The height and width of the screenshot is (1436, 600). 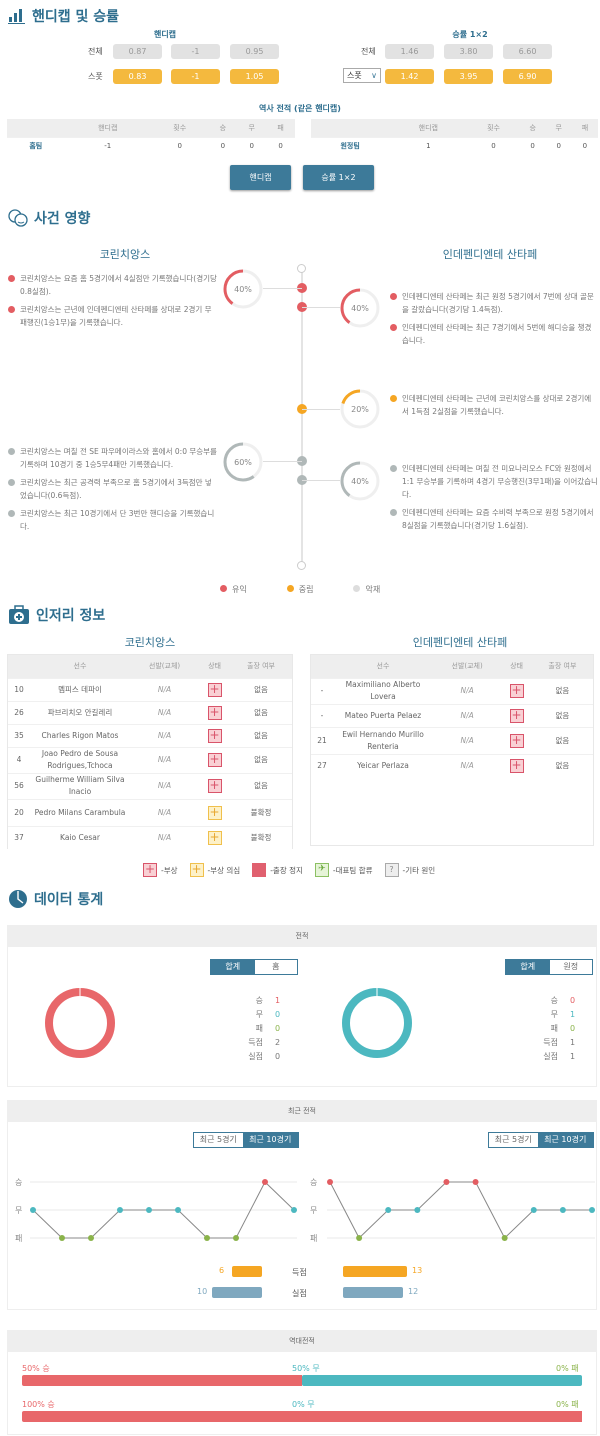 I want to click on event-item: 코린치앙스는 최근 10경기에서 단 3번만 핸디승을 기록했습니다., so click(x=113, y=520).